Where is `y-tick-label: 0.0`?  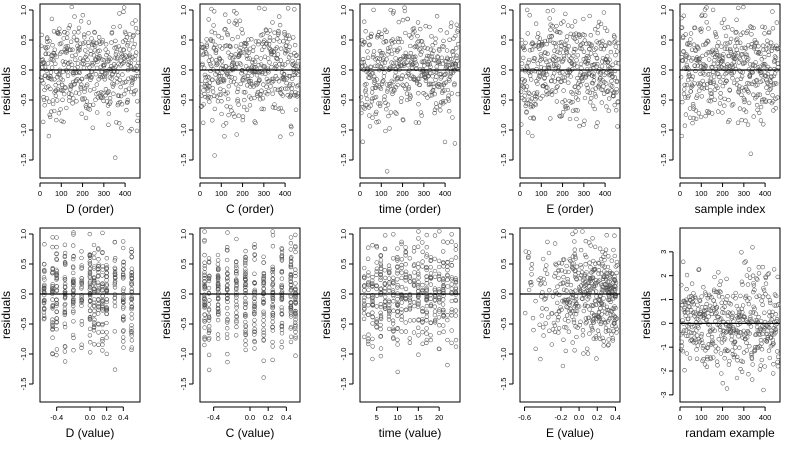 y-tick-label: 0.0 is located at coordinates (343, 294).